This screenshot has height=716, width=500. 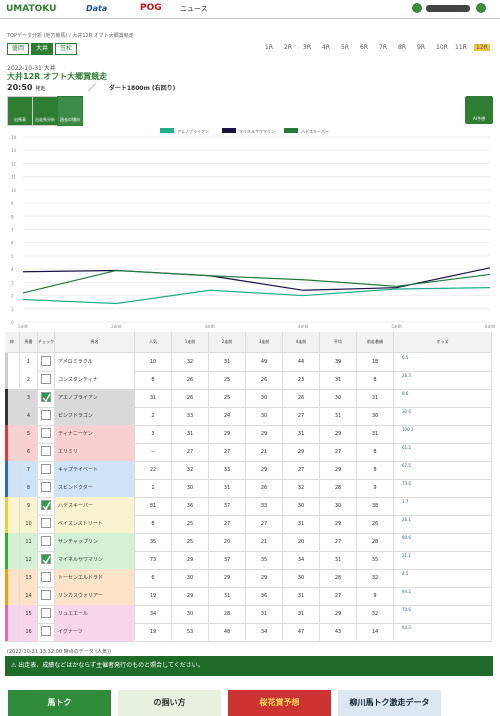 What do you see at coordinates (59, 703) in the screenshot?
I see `banner: 馬トク` at bounding box center [59, 703].